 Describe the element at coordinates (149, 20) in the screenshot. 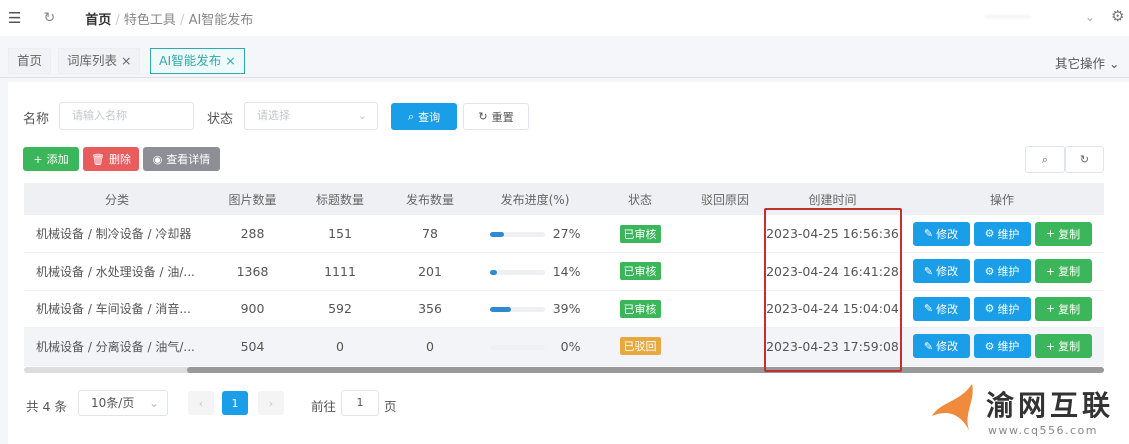

I see `breadcrumb-tools: 特色工具` at that location.